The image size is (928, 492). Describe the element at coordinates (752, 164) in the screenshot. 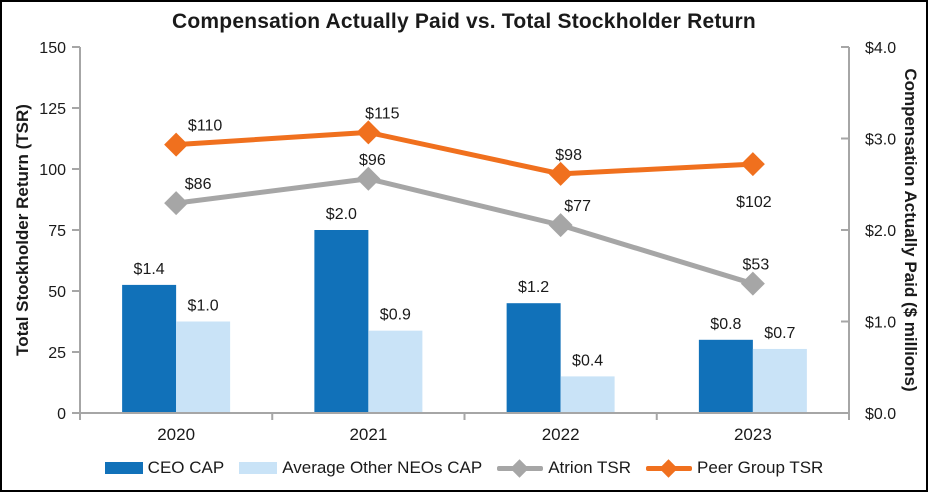

I see `marker-diamond-icon-peer-group-tsr-2023` at that location.